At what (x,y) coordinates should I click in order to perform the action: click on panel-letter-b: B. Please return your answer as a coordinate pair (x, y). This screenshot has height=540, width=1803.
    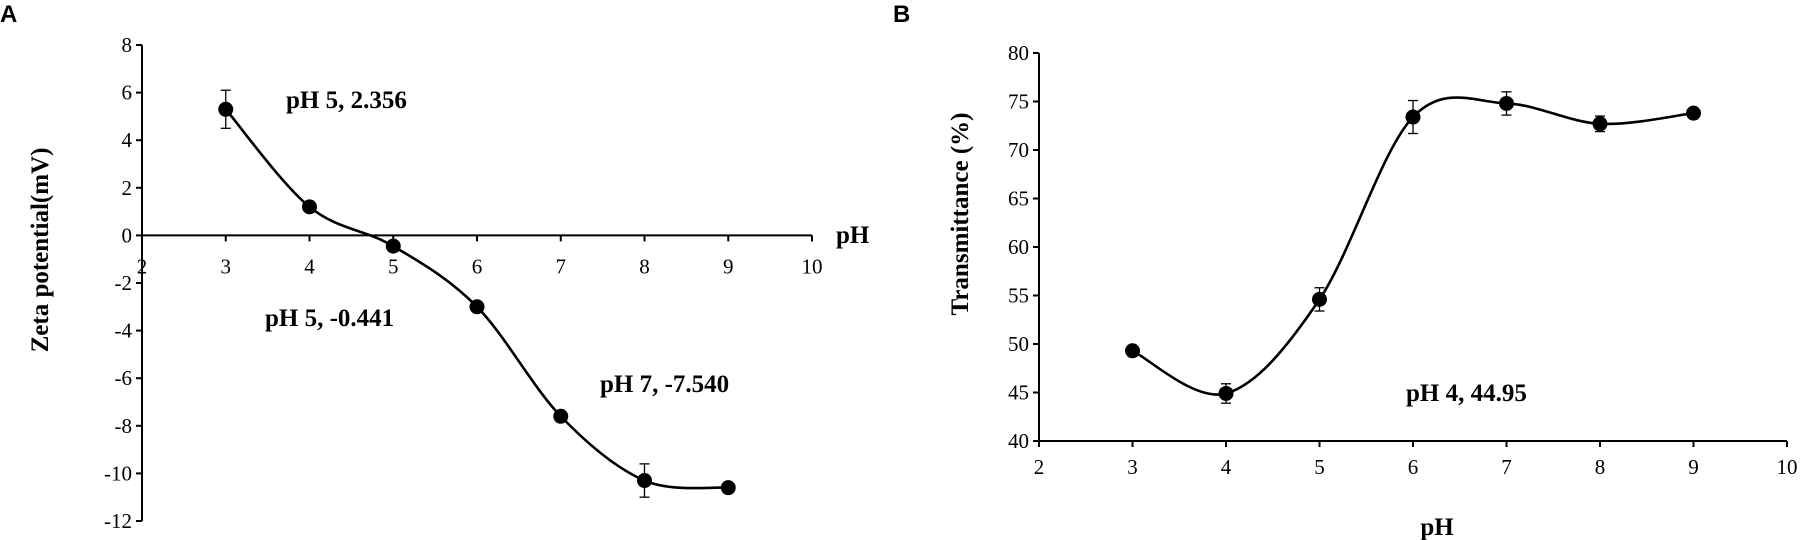
    Looking at the image, I should click on (901, 14).